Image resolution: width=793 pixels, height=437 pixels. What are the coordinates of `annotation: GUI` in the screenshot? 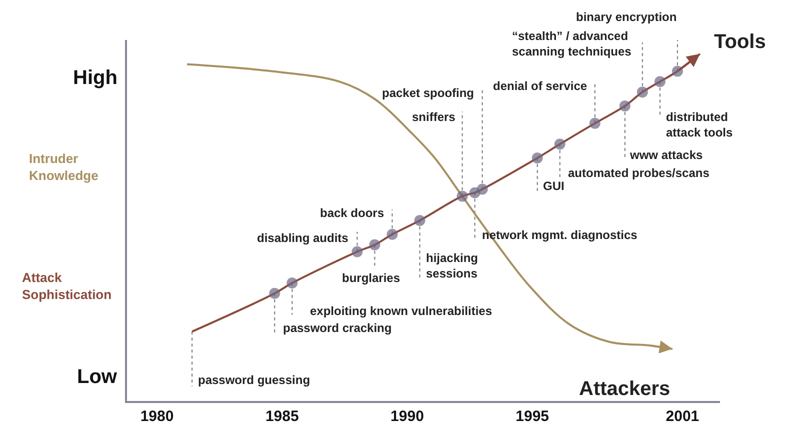 It's located at (553, 186).